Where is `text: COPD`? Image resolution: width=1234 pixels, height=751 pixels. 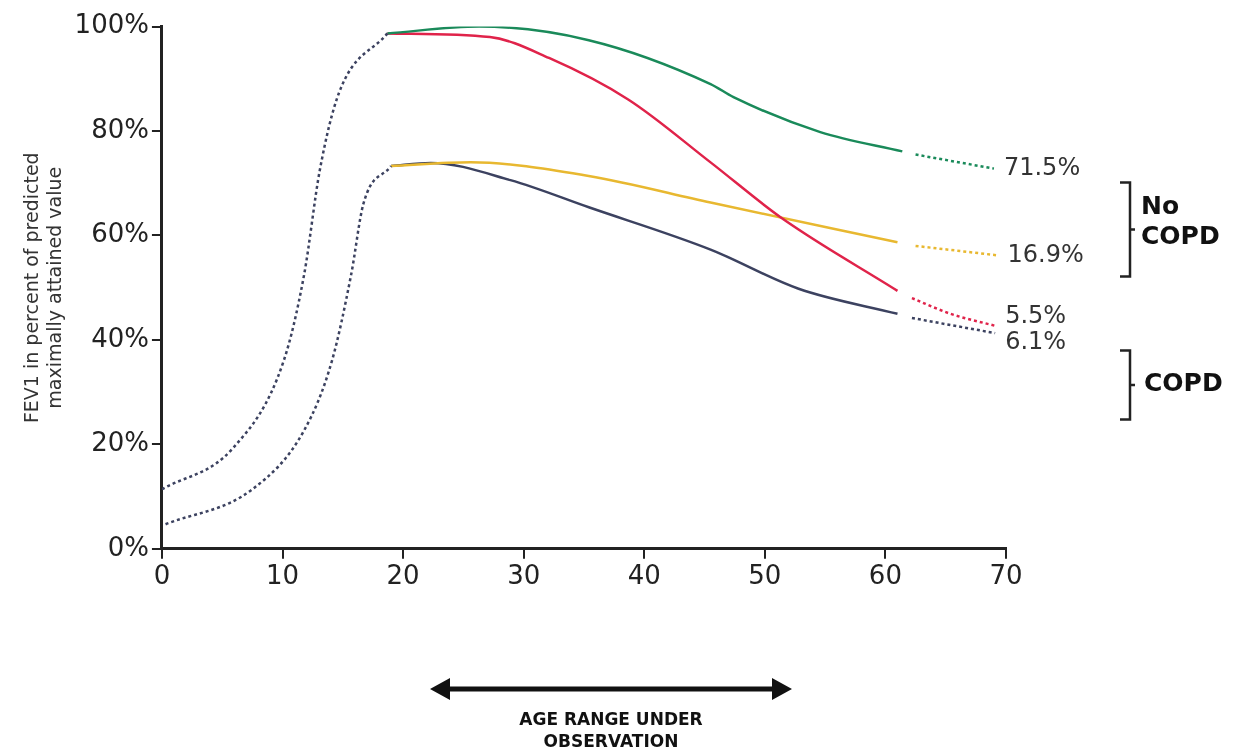 text: COPD is located at coordinates (1183, 383).